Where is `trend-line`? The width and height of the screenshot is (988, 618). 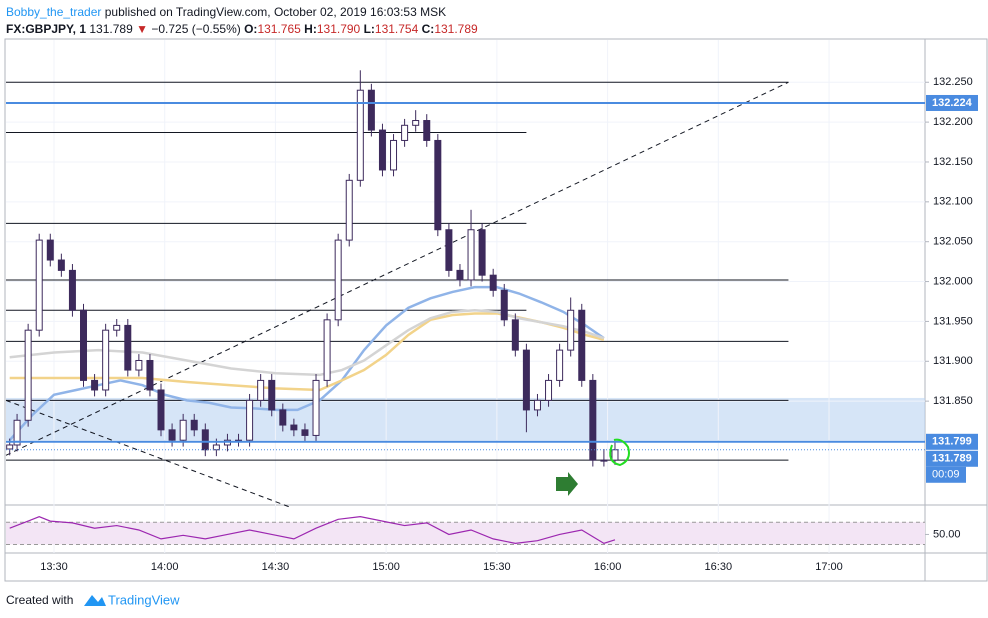
trend-line is located at coordinates (148, 453).